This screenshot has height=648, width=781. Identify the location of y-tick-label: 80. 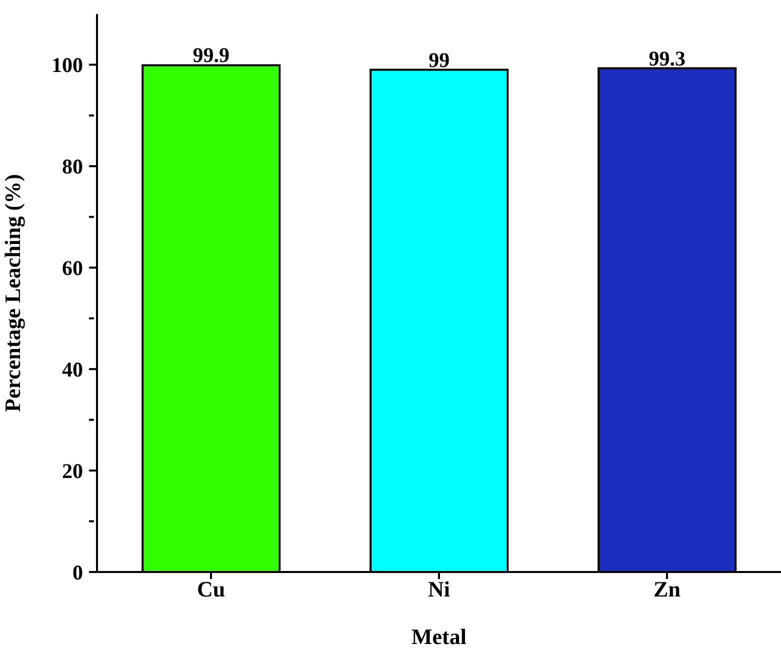
(72, 166).